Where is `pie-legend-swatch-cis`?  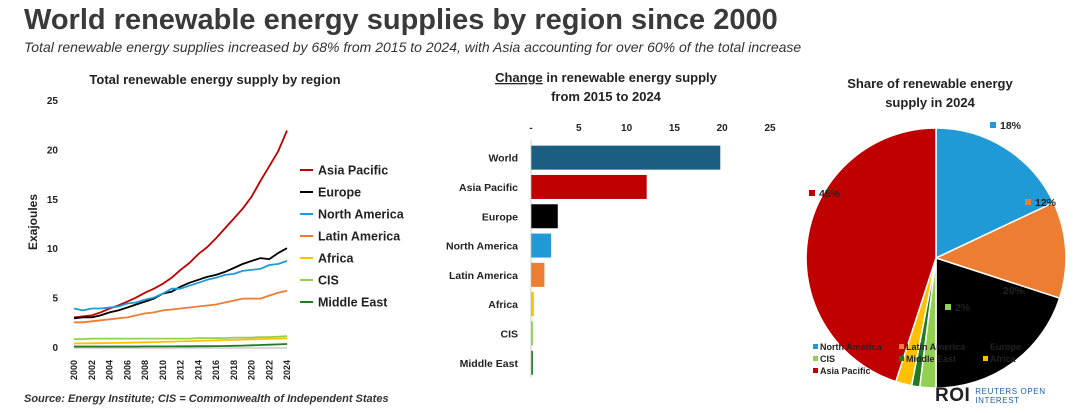
pie-legend-swatch-cis is located at coordinates (815, 358).